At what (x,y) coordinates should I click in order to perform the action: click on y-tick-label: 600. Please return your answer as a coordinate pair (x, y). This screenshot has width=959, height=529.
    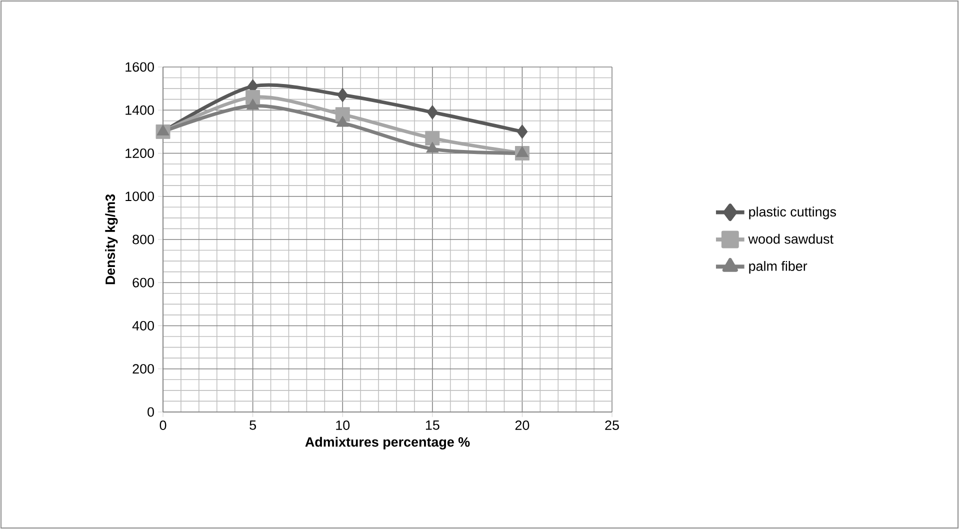
    Looking at the image, I should click on (143, 283).